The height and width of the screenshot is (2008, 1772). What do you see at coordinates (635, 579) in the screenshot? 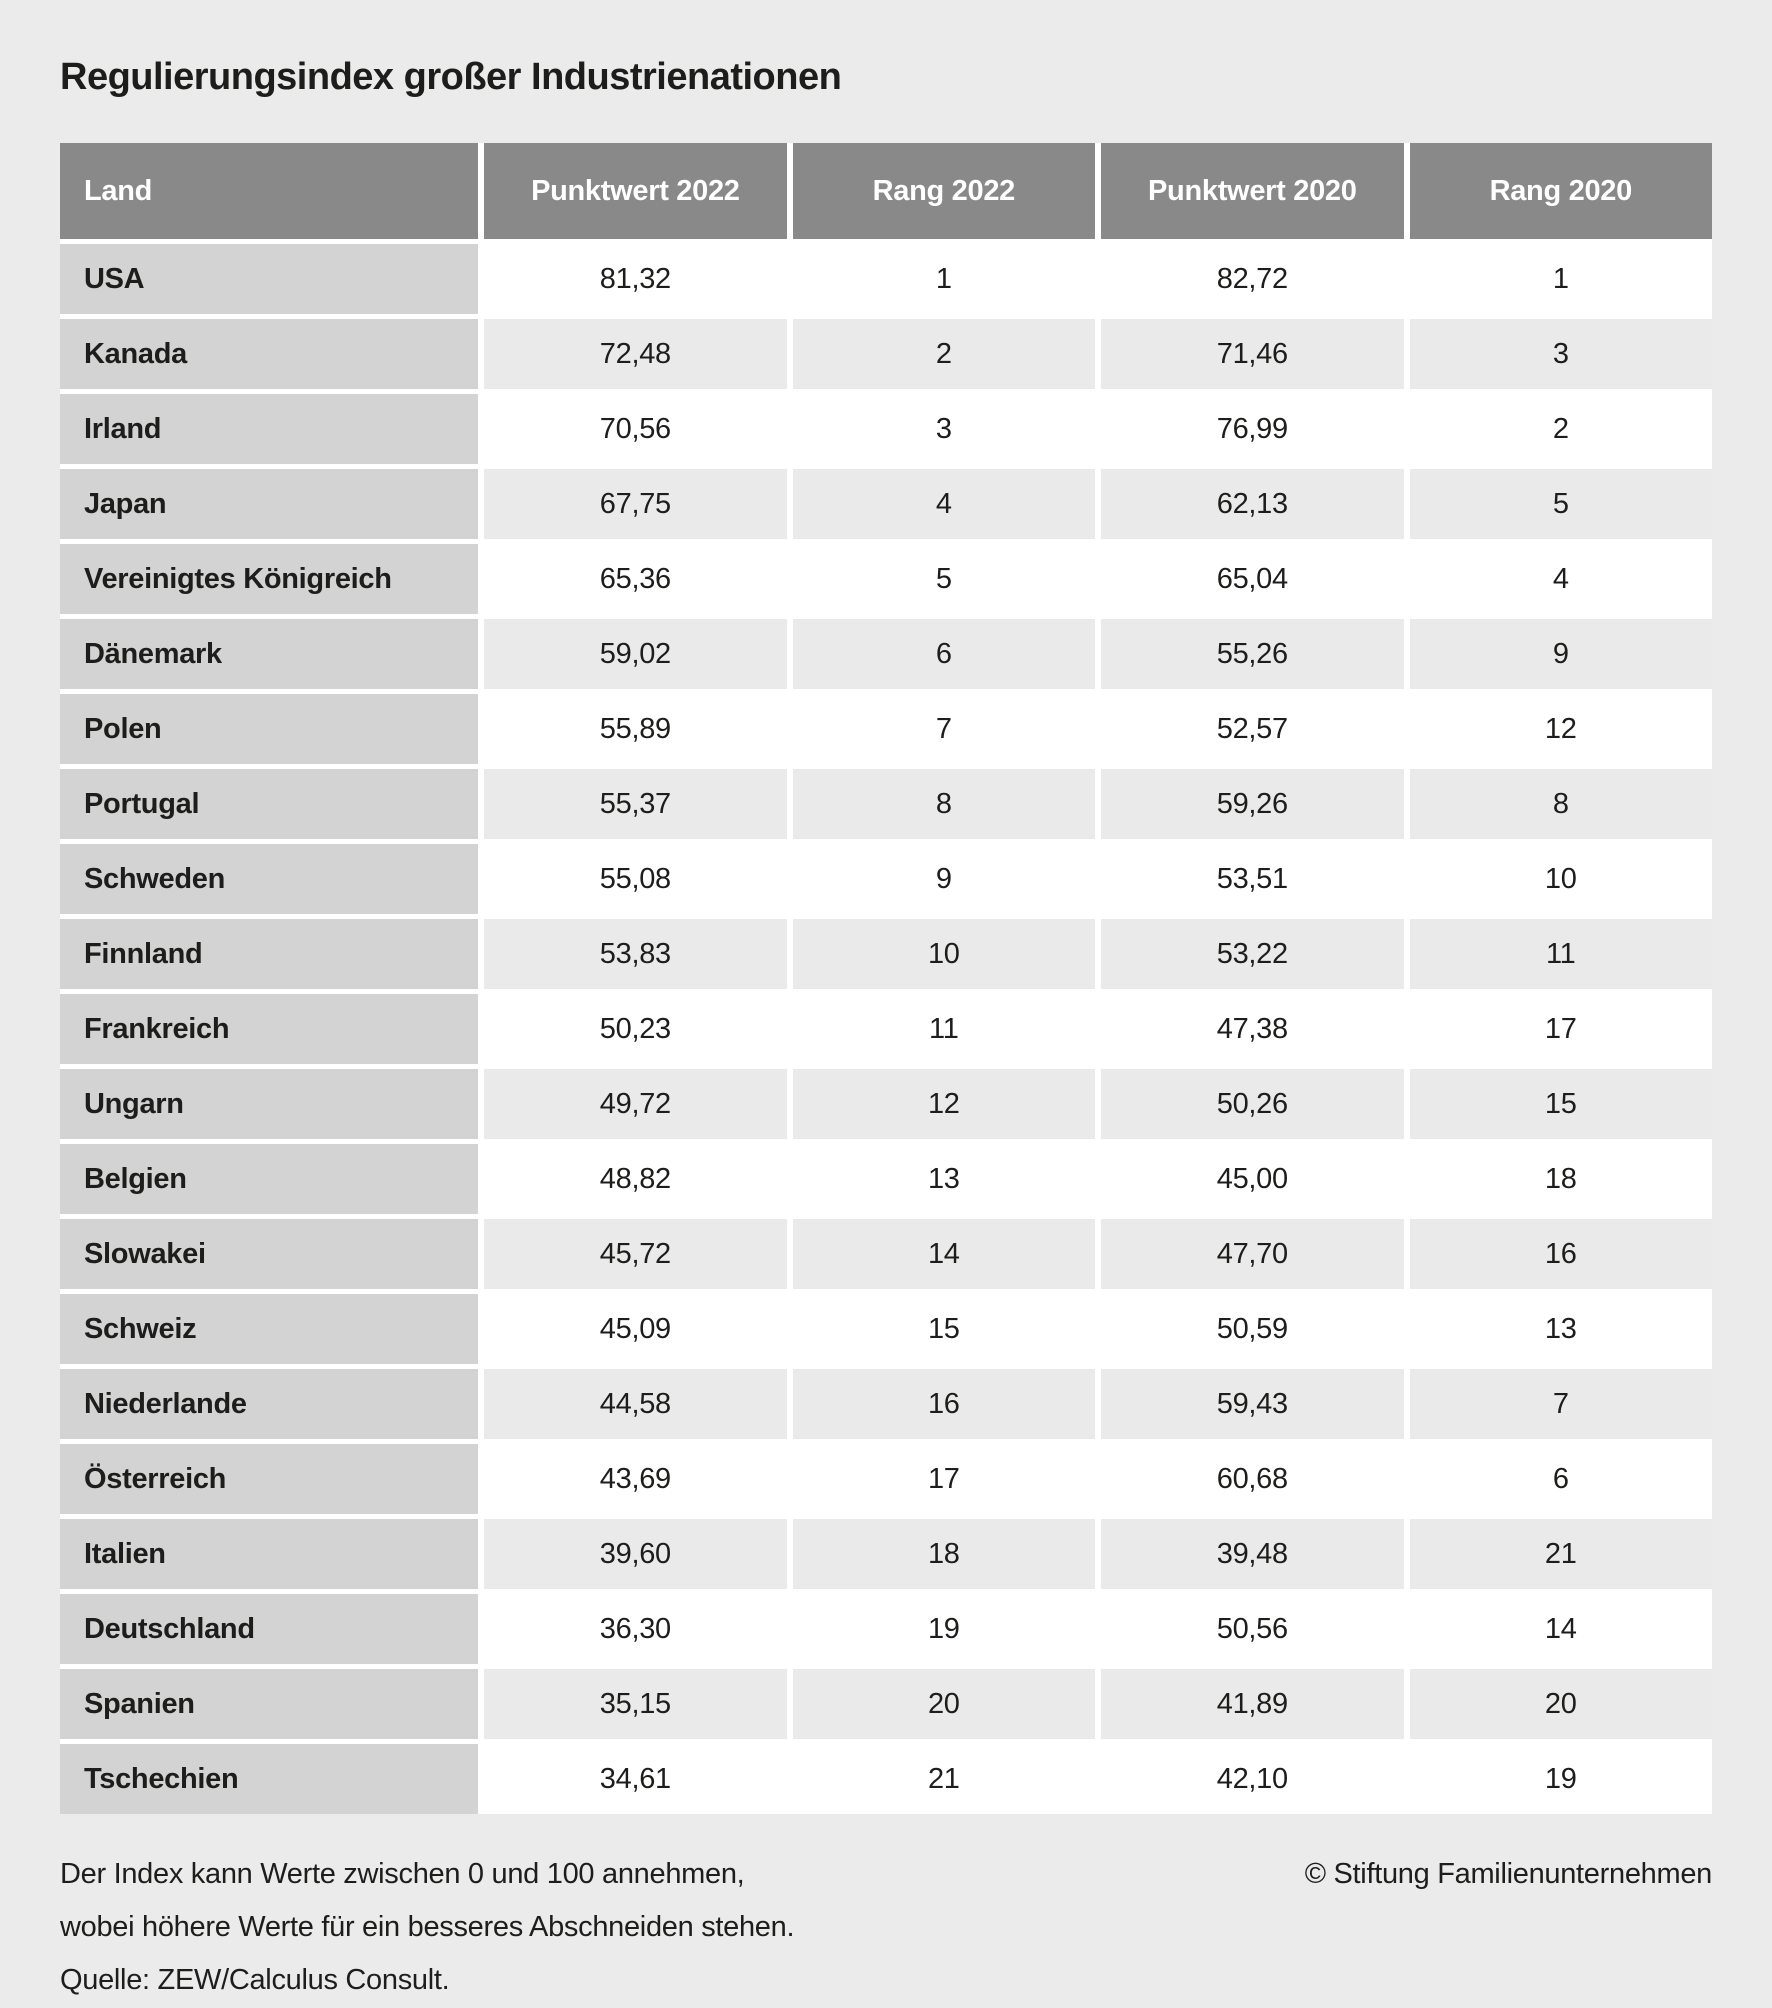
I see `value-cell-punktwert-2022-row5: 65,36` at bounding box center [635, 579].